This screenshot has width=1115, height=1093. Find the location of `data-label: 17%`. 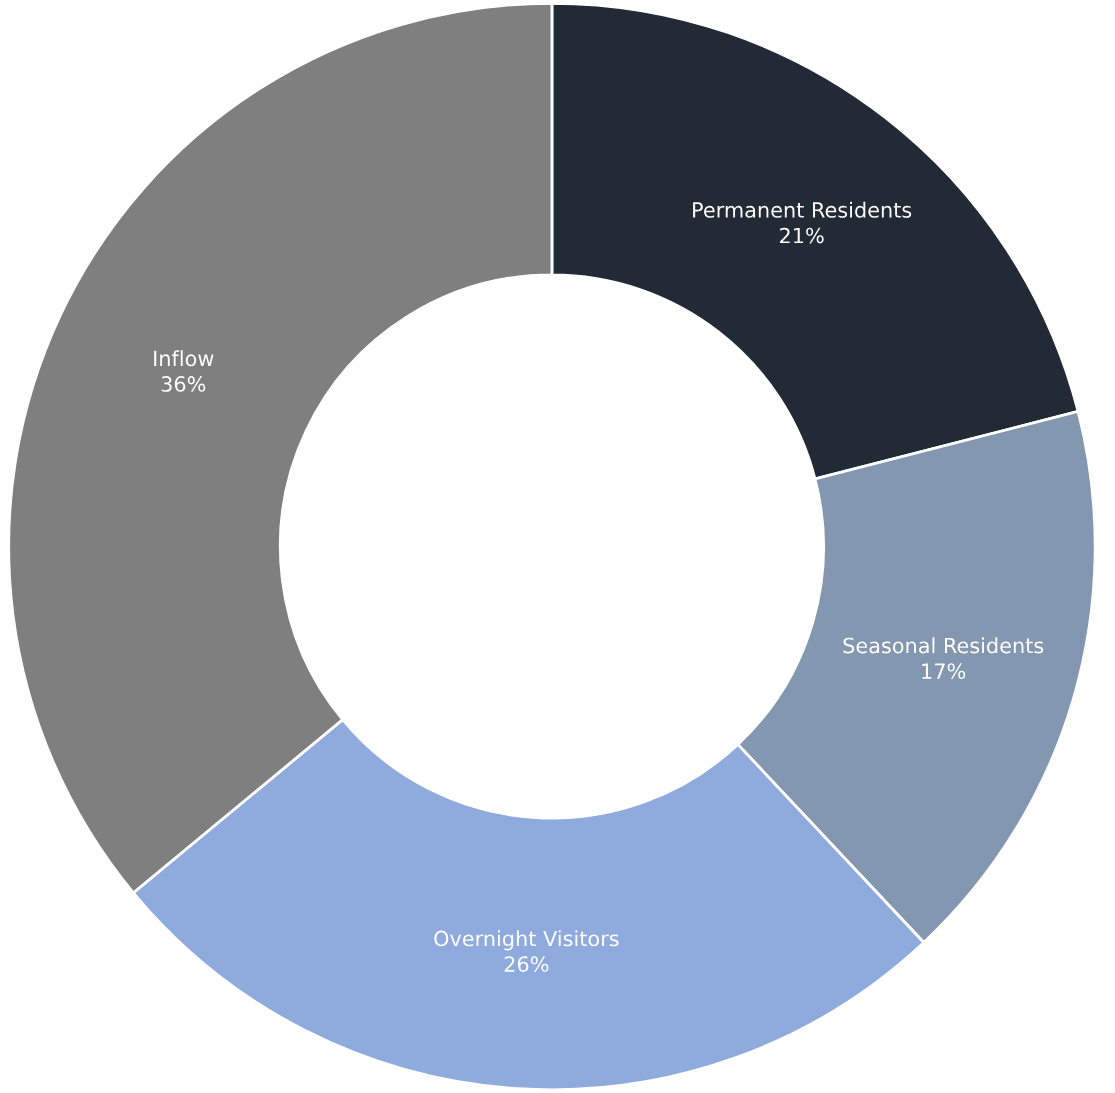

data-label: 17% is located at coordinates (944, 671).